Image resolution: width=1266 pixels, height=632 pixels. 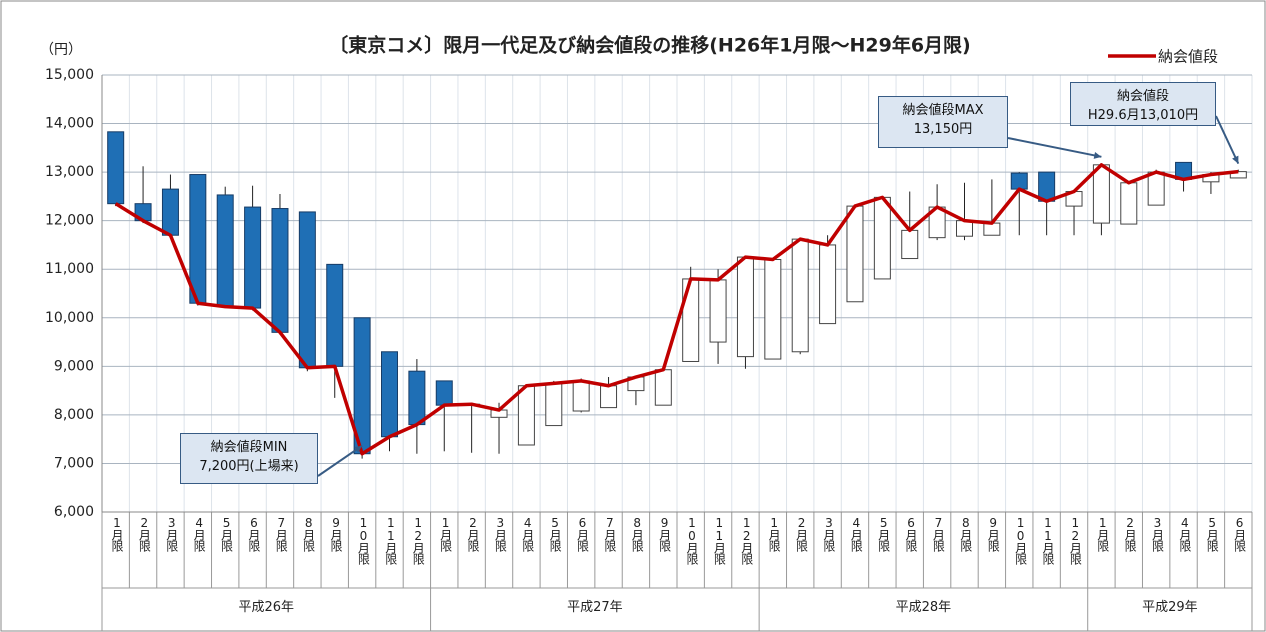 What do you see at coordinates (61, 50) in the screenshot?
I see `y-unit: （円）` at bounding box center [61, 50].